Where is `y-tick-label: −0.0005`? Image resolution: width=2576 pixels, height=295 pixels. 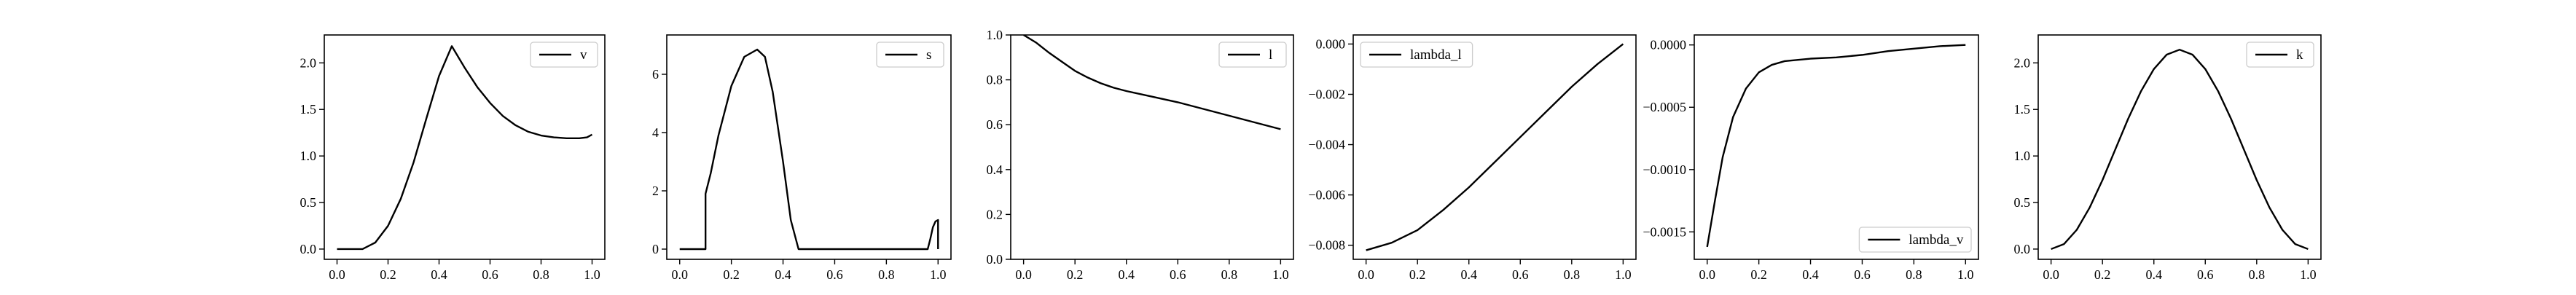
y-tick-label: −0.0005 is located at coordinates (1664, 107).